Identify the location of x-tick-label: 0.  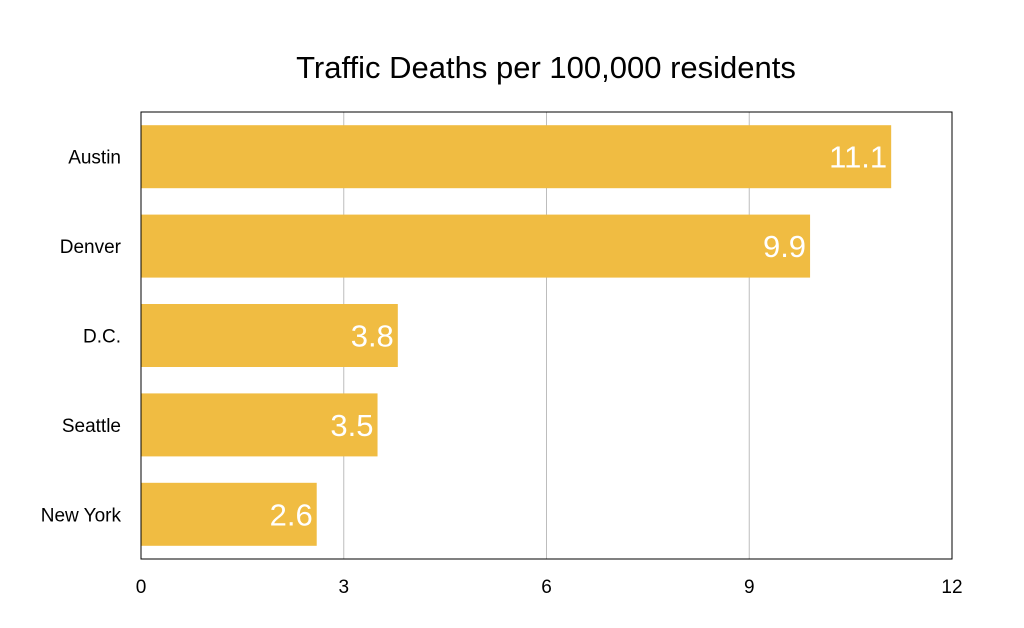
(141, 587).